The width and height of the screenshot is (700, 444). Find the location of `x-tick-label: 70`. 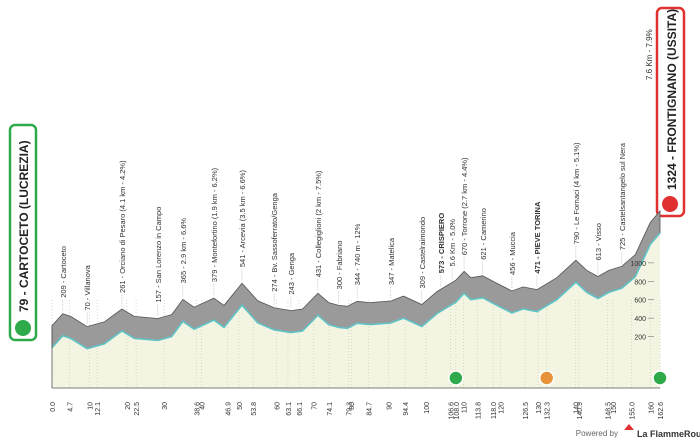

x-tick-label: 70 is located at coordinates (315, 406).